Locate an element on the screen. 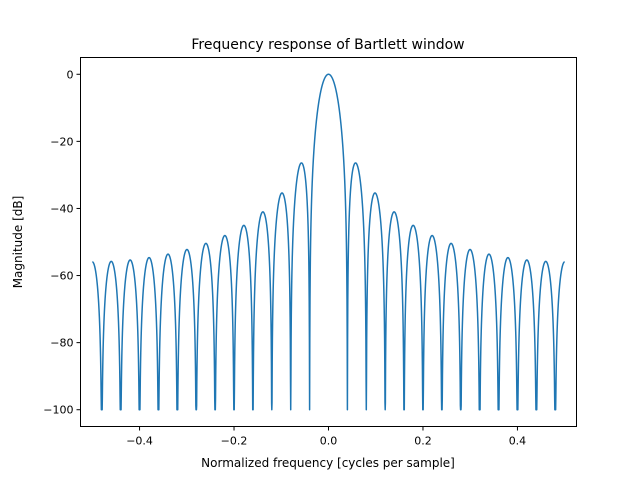 The height and width of the screenshot is (480, 640). y-axis-label: Magnitude [dB] is located at coordinates (18, 242).